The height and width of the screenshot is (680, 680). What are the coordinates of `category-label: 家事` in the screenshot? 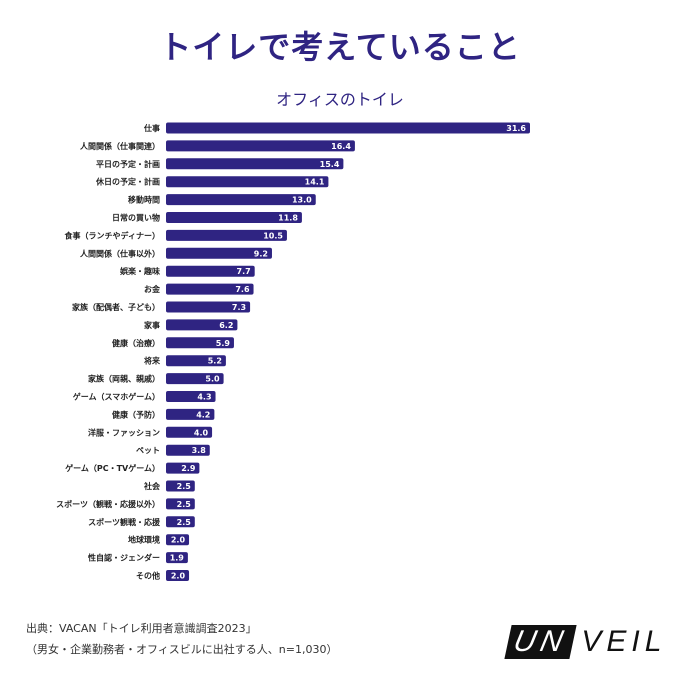 It's located at (152, 325).